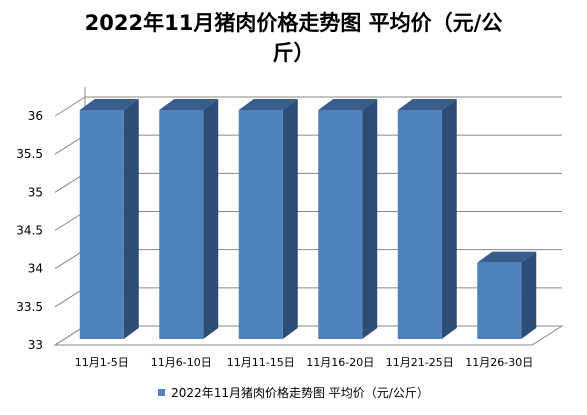 This screenshot has width=587, height=415. What do you see at coordinates (340, 362) in the screenshot?
I see `x-tick-label: 11月16-20日` at bounding box center [340, 362].